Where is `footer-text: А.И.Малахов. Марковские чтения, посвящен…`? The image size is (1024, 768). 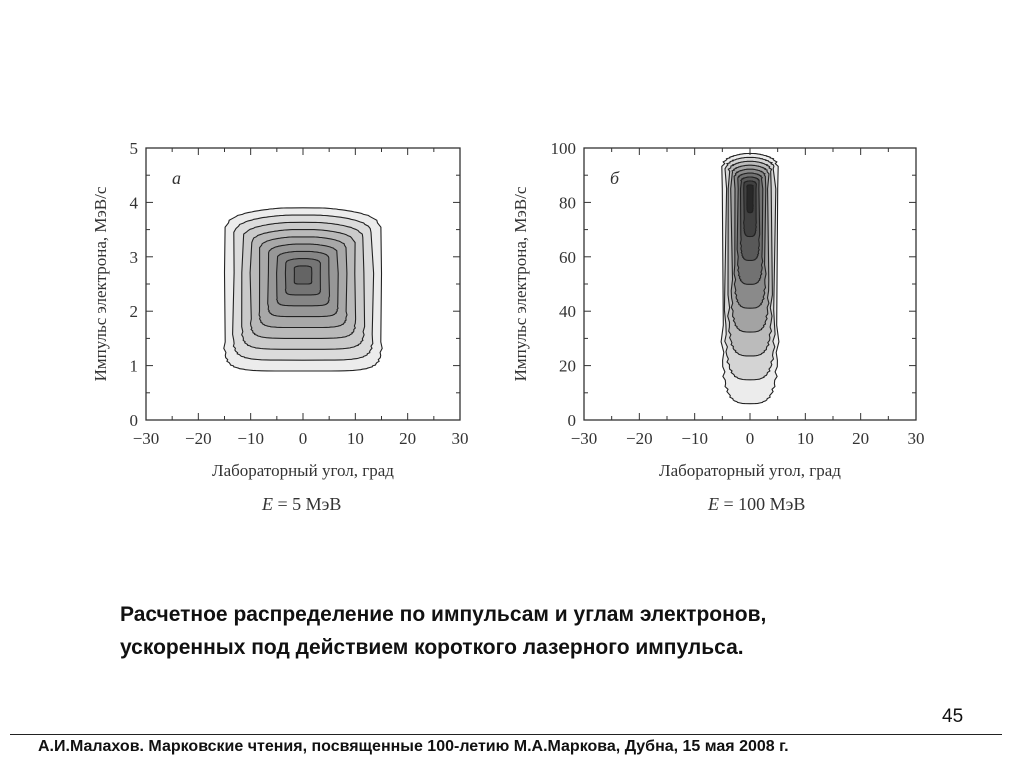
footer-text: А.И.Малахов. Марковские чтения, посвящен… is located at coordinates (413, 746).